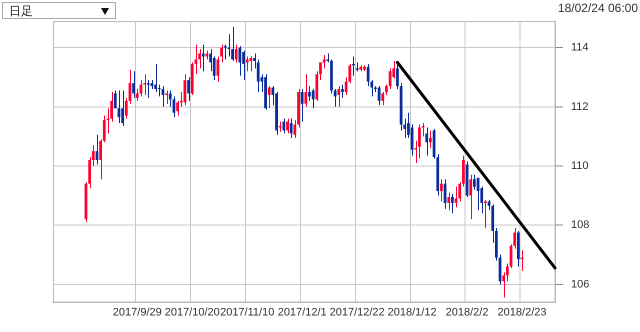  What do you see at coordinates (21, 11) in the screenshot?
I see `text: 日足` at bounding box center [21, 11].